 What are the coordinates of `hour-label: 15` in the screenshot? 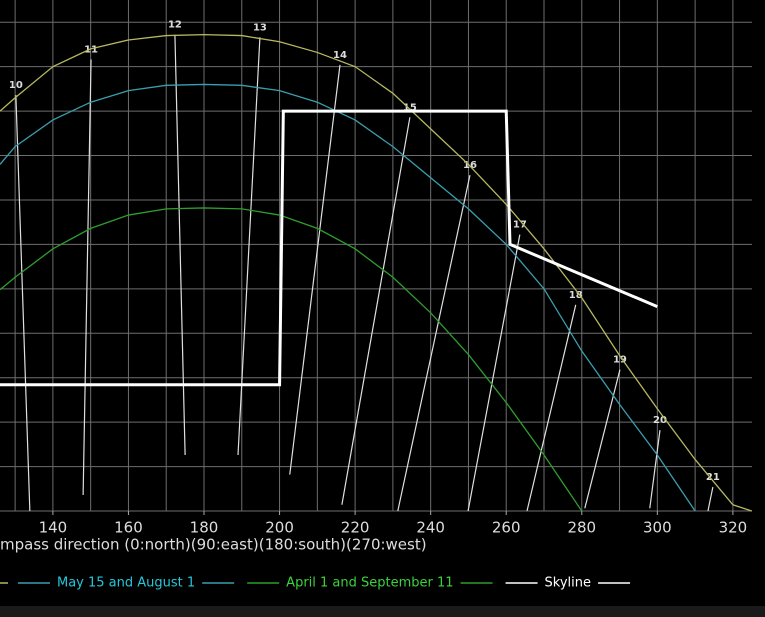 It's located at (410, 107).